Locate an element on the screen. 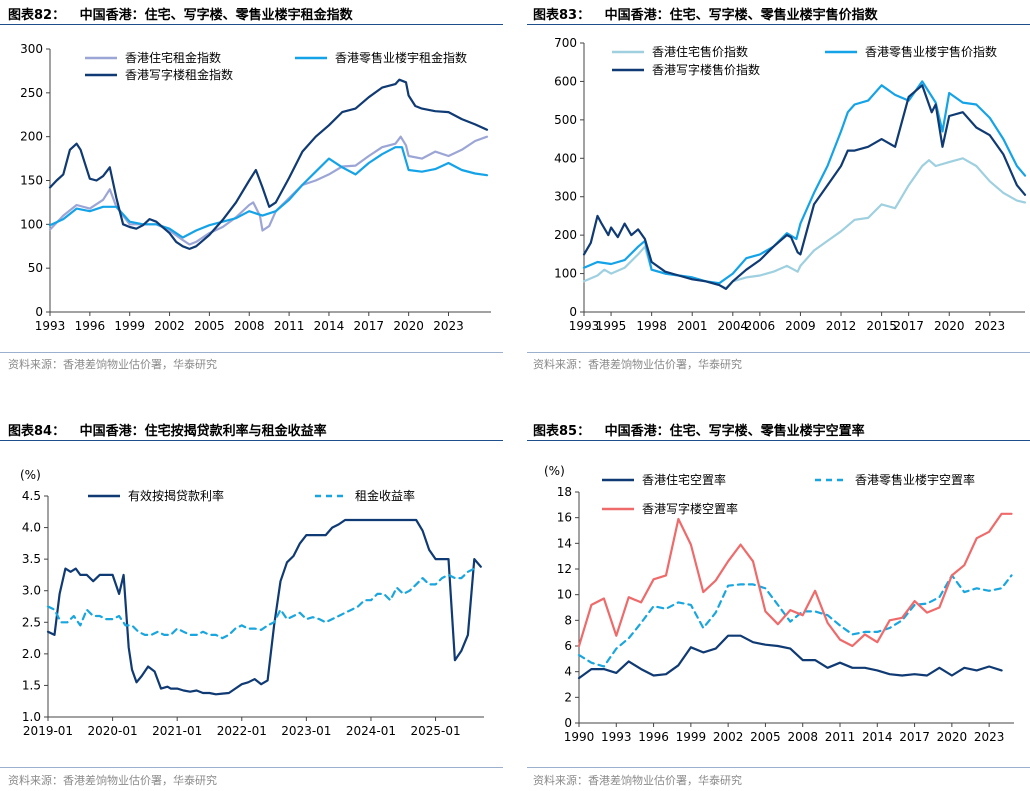 The image size is (1030, 791). fig83-legend-label-2: 香港零售业楼宇售价指数 is located at coordinates (931, 51).